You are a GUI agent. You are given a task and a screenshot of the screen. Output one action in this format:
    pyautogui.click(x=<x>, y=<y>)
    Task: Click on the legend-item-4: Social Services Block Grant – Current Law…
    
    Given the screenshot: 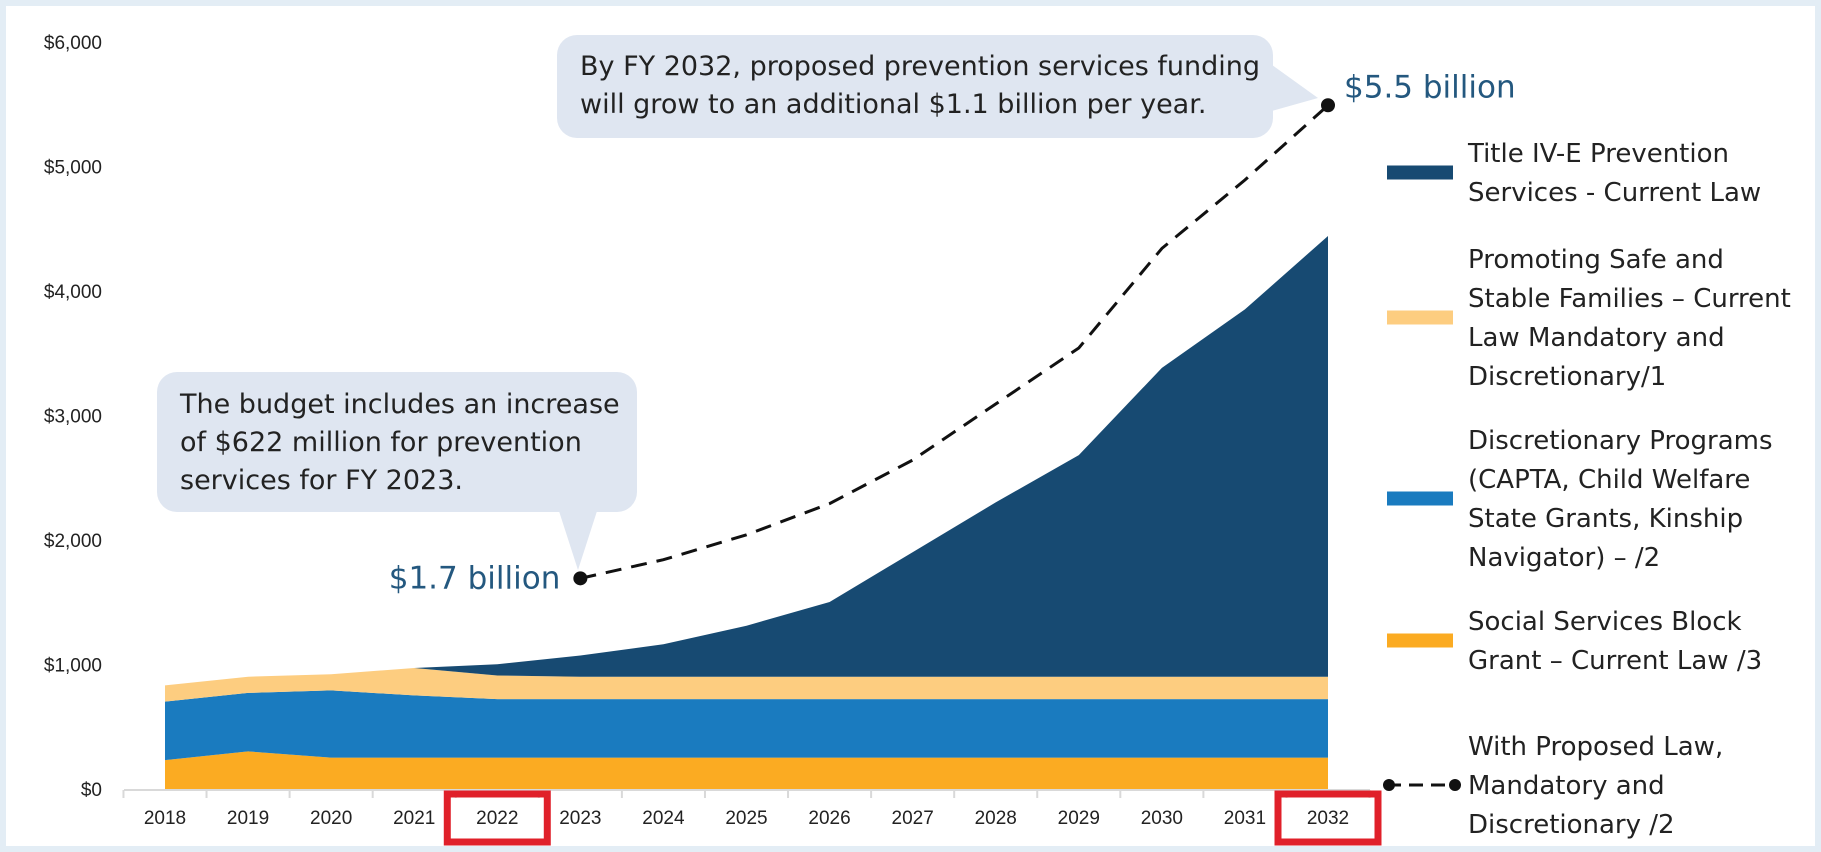 What is the action you would take?
    pyautogui.click(x=1574, y=641)
    